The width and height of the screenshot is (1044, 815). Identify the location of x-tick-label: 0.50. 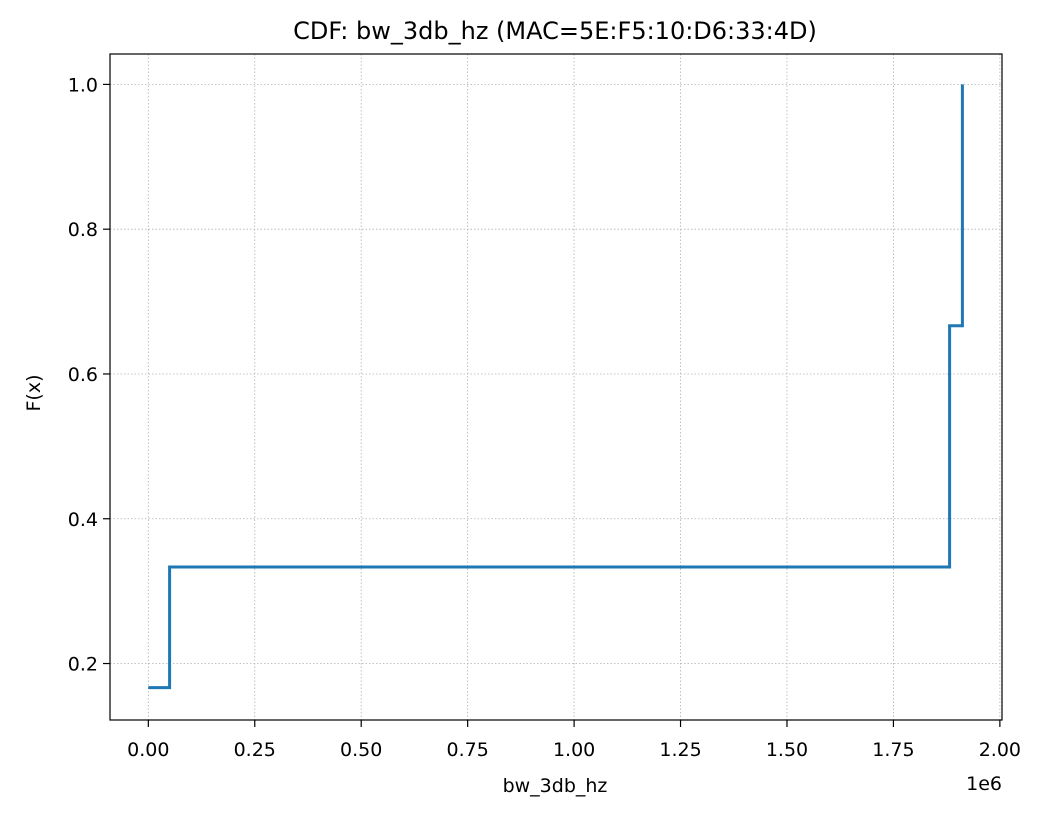
(361, 750).